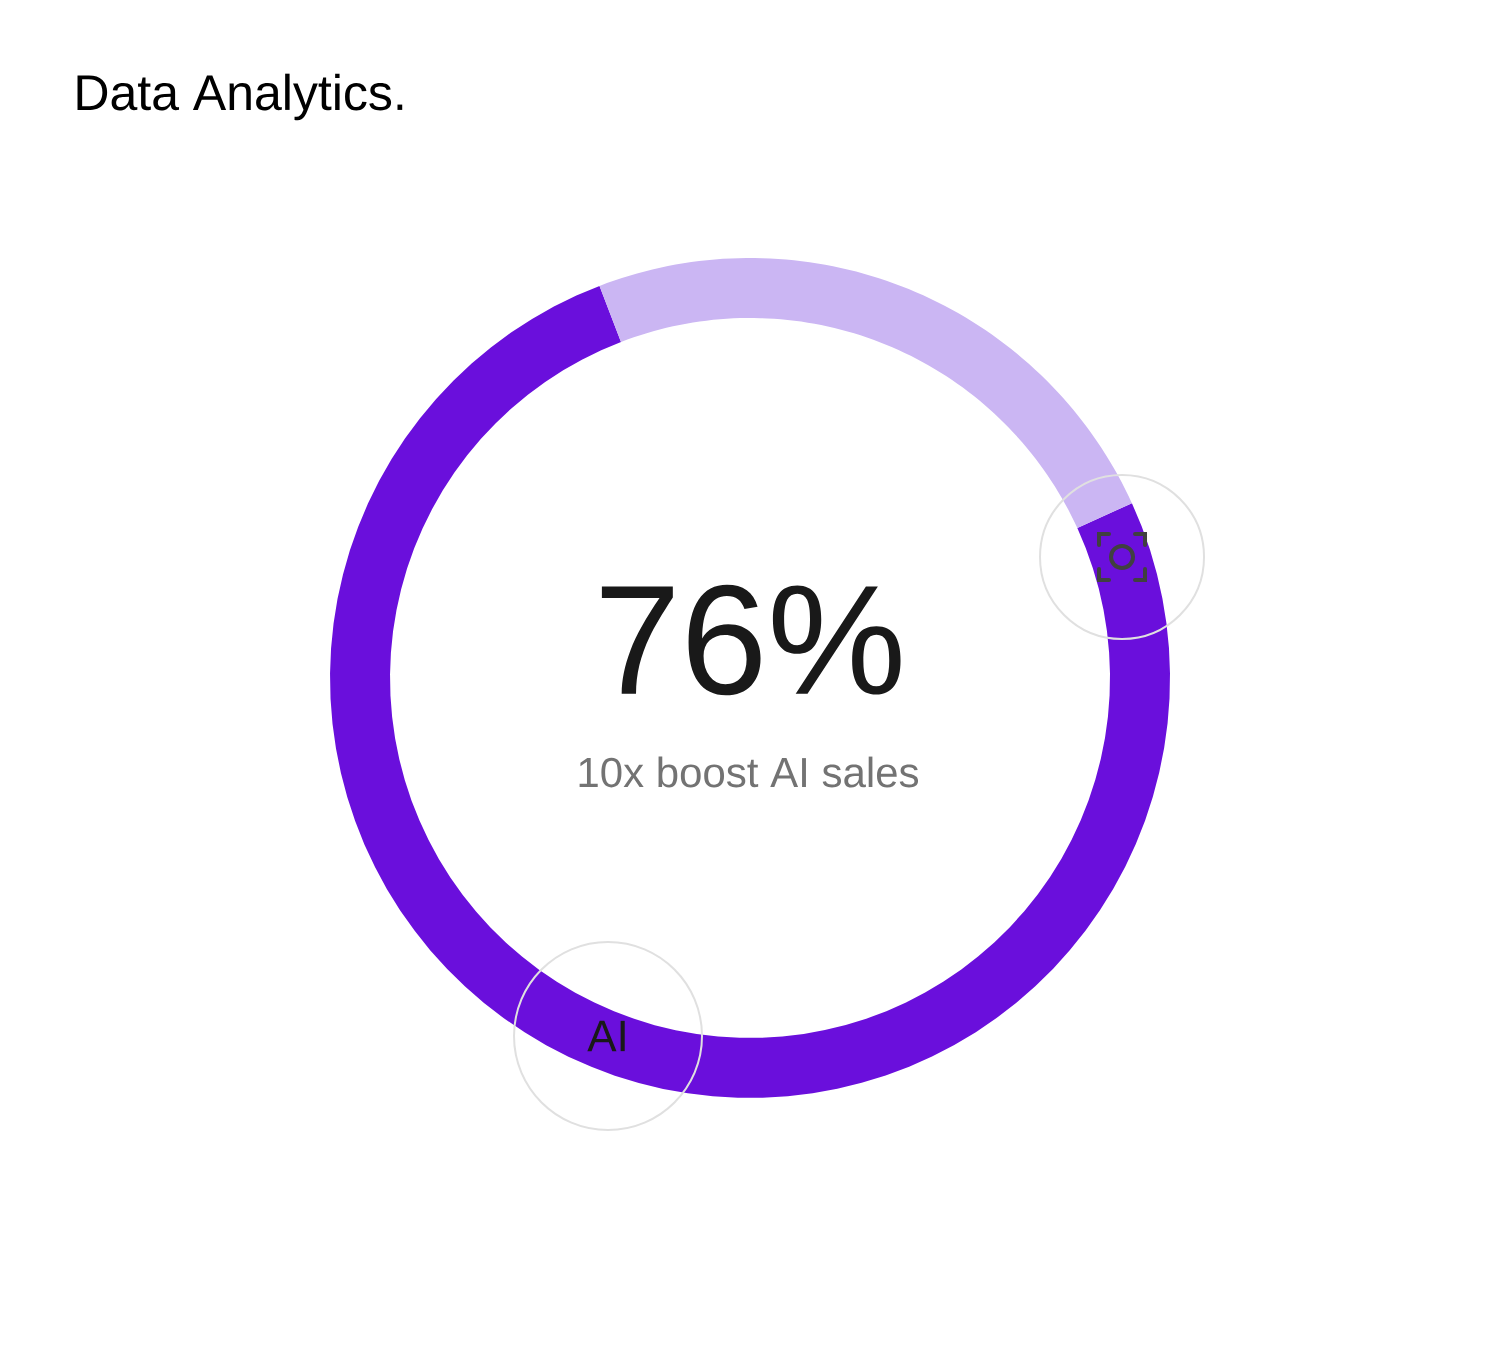 The height and width of the screenshot is (1353, 1502). I want to click on text: AI, so click(606, 1036).